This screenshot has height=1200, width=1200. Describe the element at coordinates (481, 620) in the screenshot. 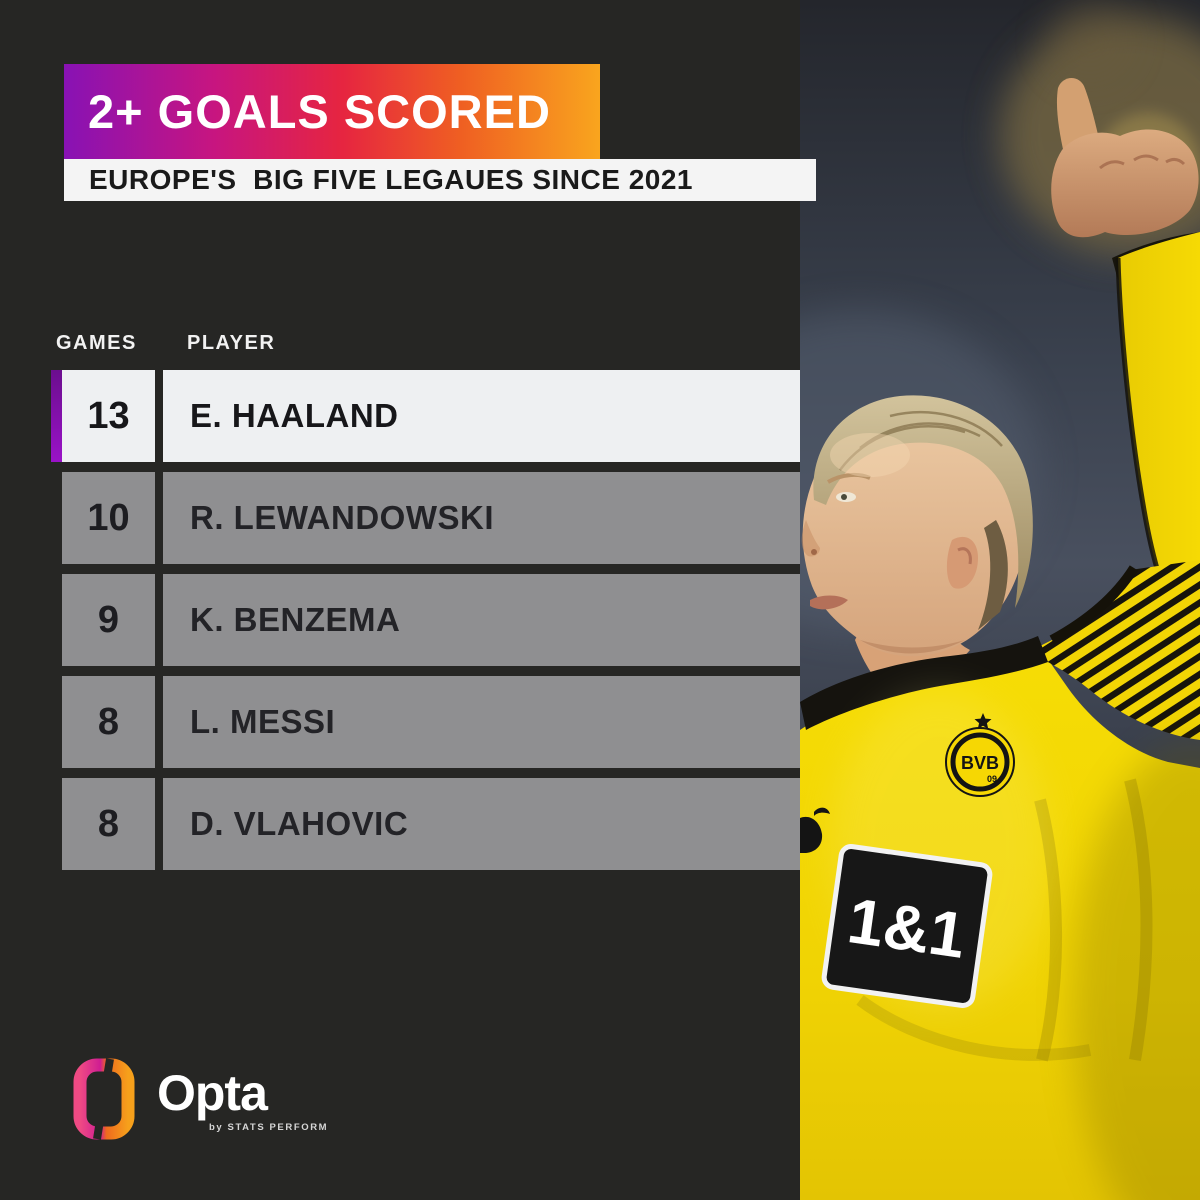

I see `player-cell: K. BENZEMA` at that location.